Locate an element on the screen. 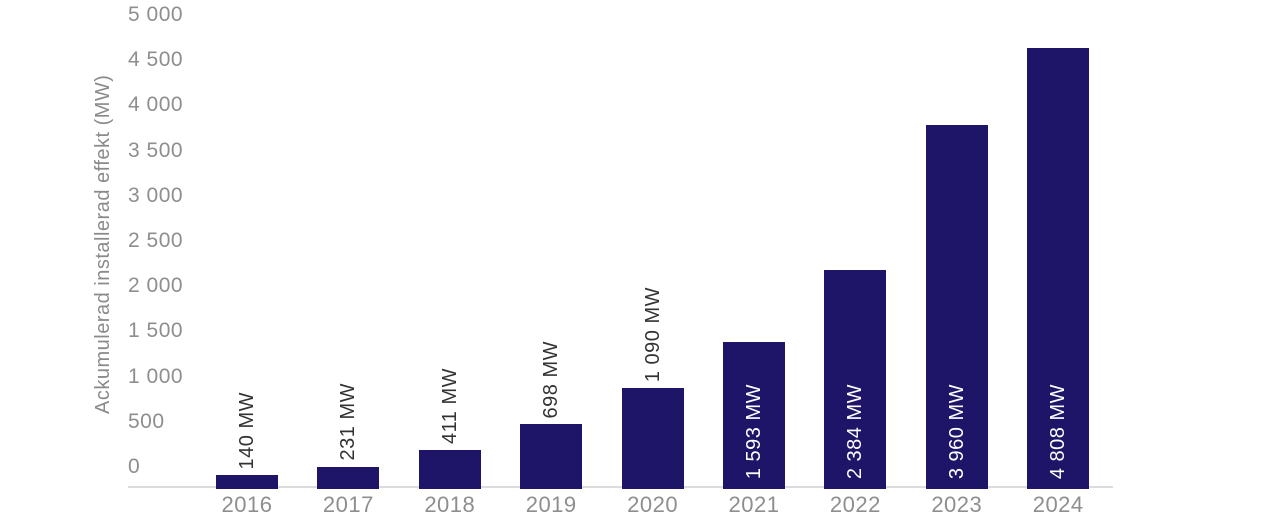 Image resolution: width=1280 pixels, height=523 pixels. y-tick-label-4000: 4 000 is located at coordinates (156, 105).